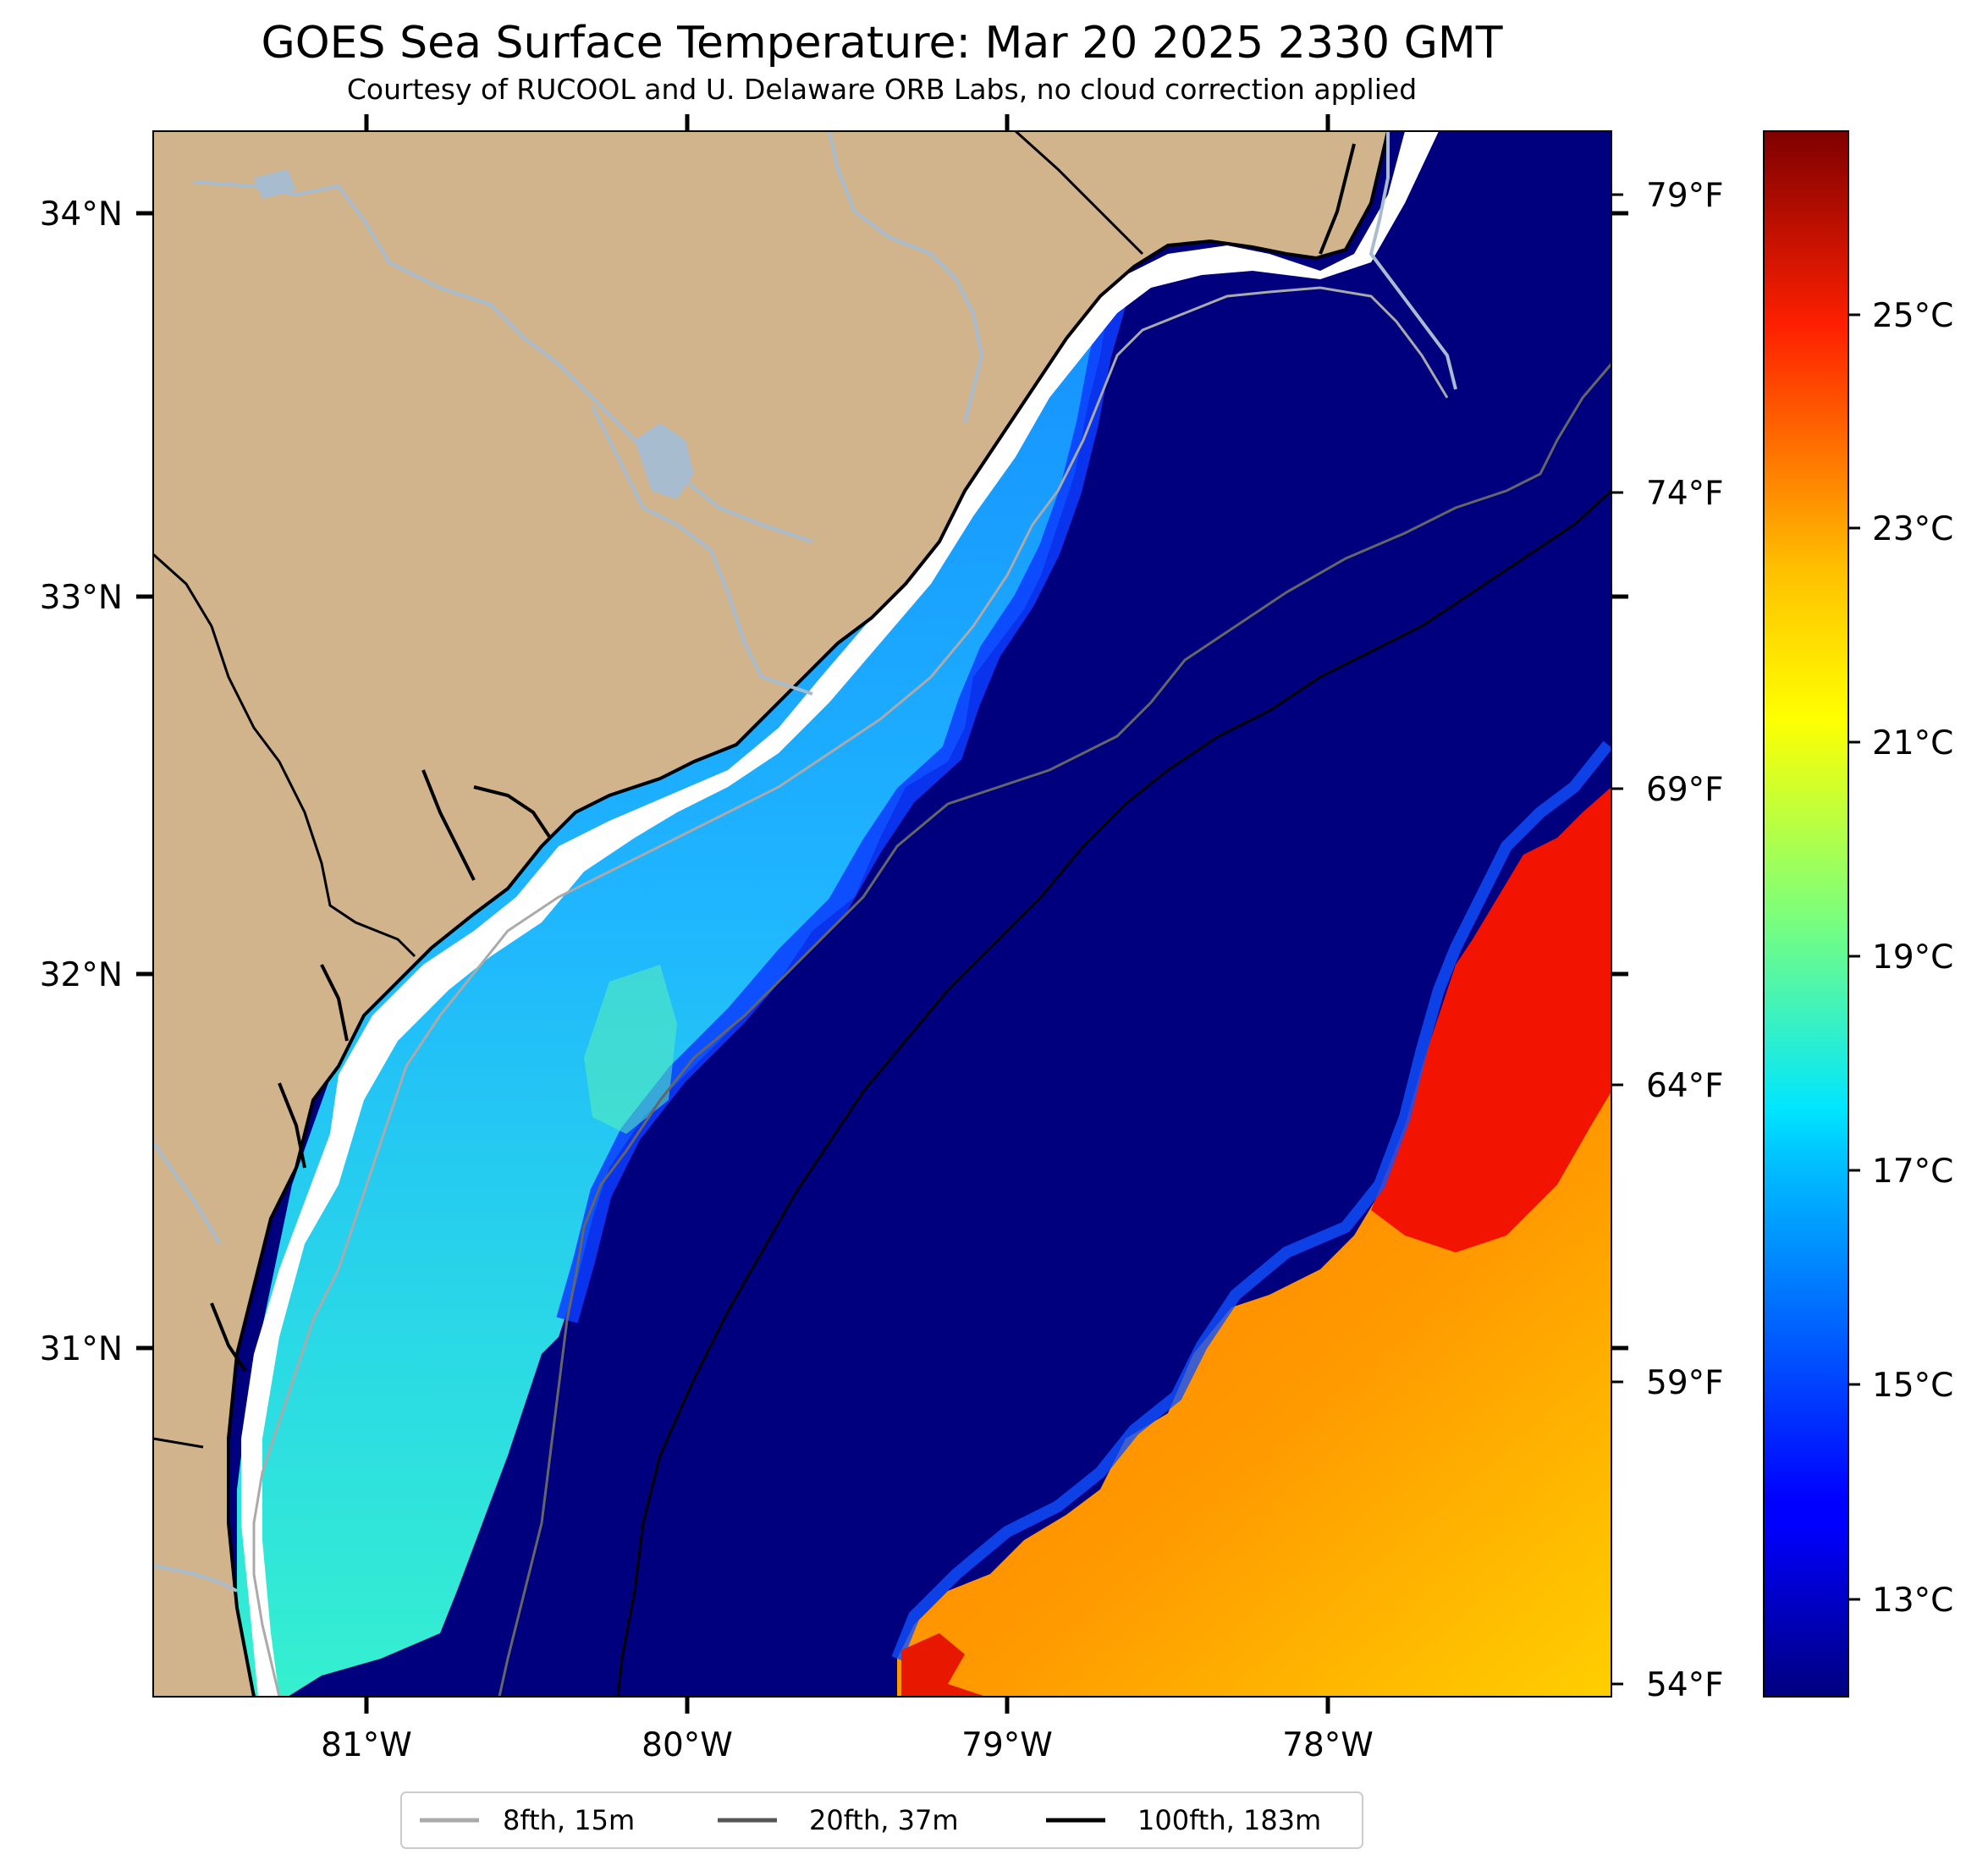 This screenshot has height=1871, width=1988. I want to click on lat-tick-label: 34°N, so click(81, 215).